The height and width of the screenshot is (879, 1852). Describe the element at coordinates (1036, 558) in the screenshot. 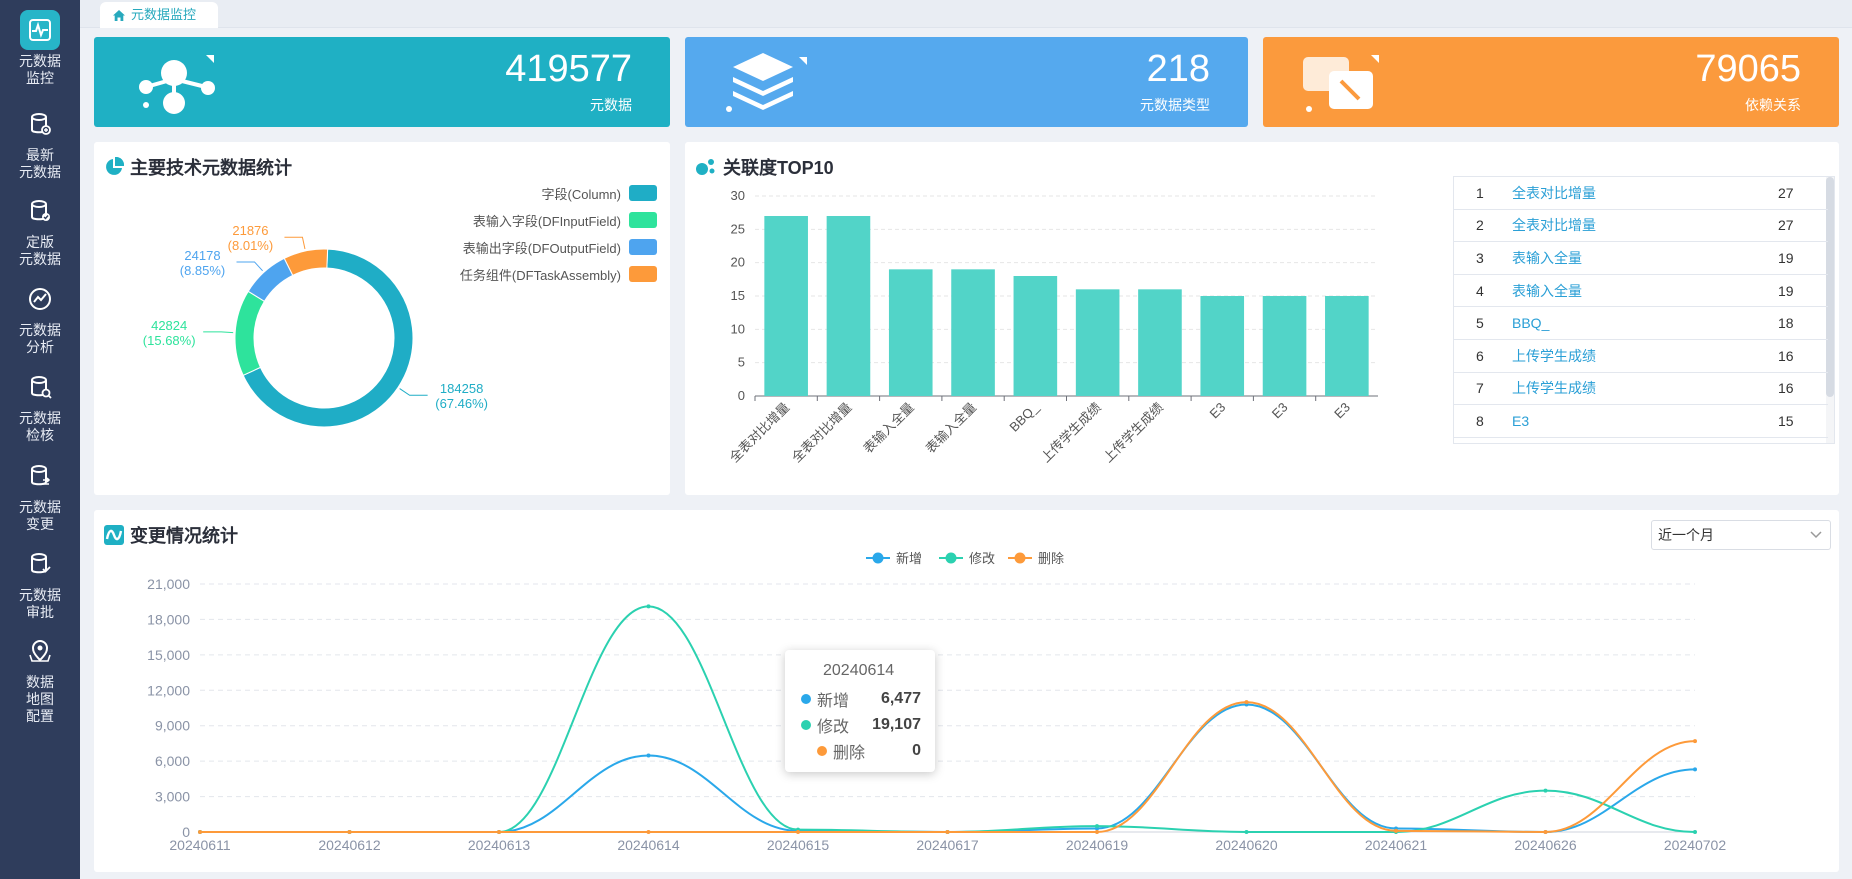

I see `line-legend-item-3: 删除` at that location.